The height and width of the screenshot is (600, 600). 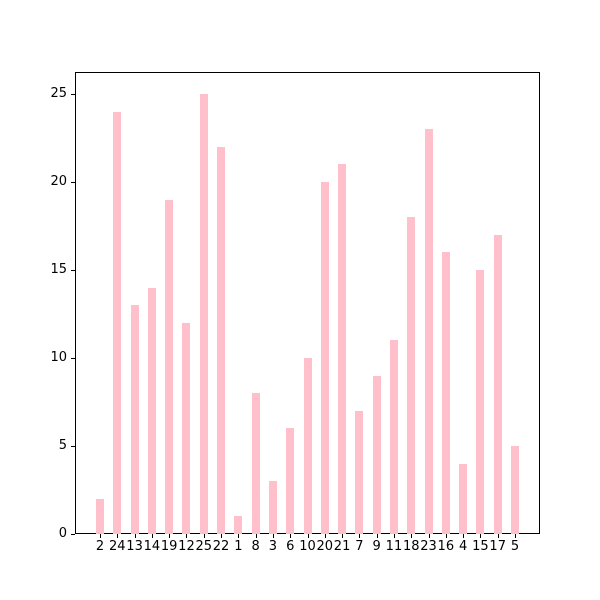 I want to click on x-tick-label: 7, so click(x=359, y=546).